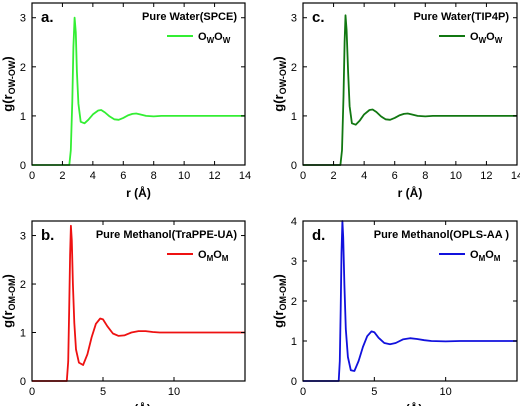  I want to click on y-axis-label-d: g(rOM-OM), so click(279, 301).